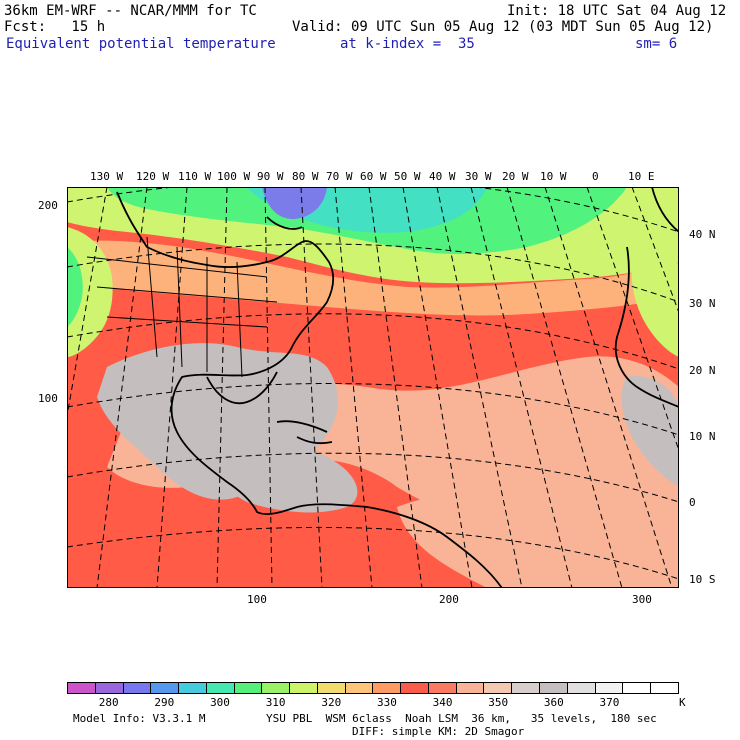 The image size is (740, 740). I want to click on lon-label-10e: 10 E, so click(641, 176).